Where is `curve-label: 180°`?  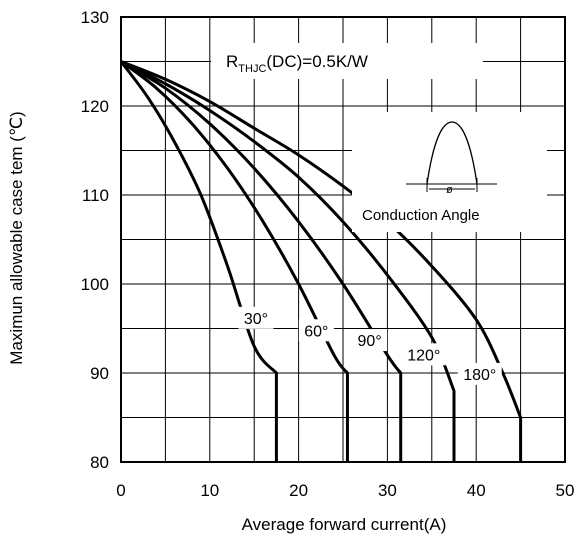
curve-label: 180° is located at coordinates (479, 375).